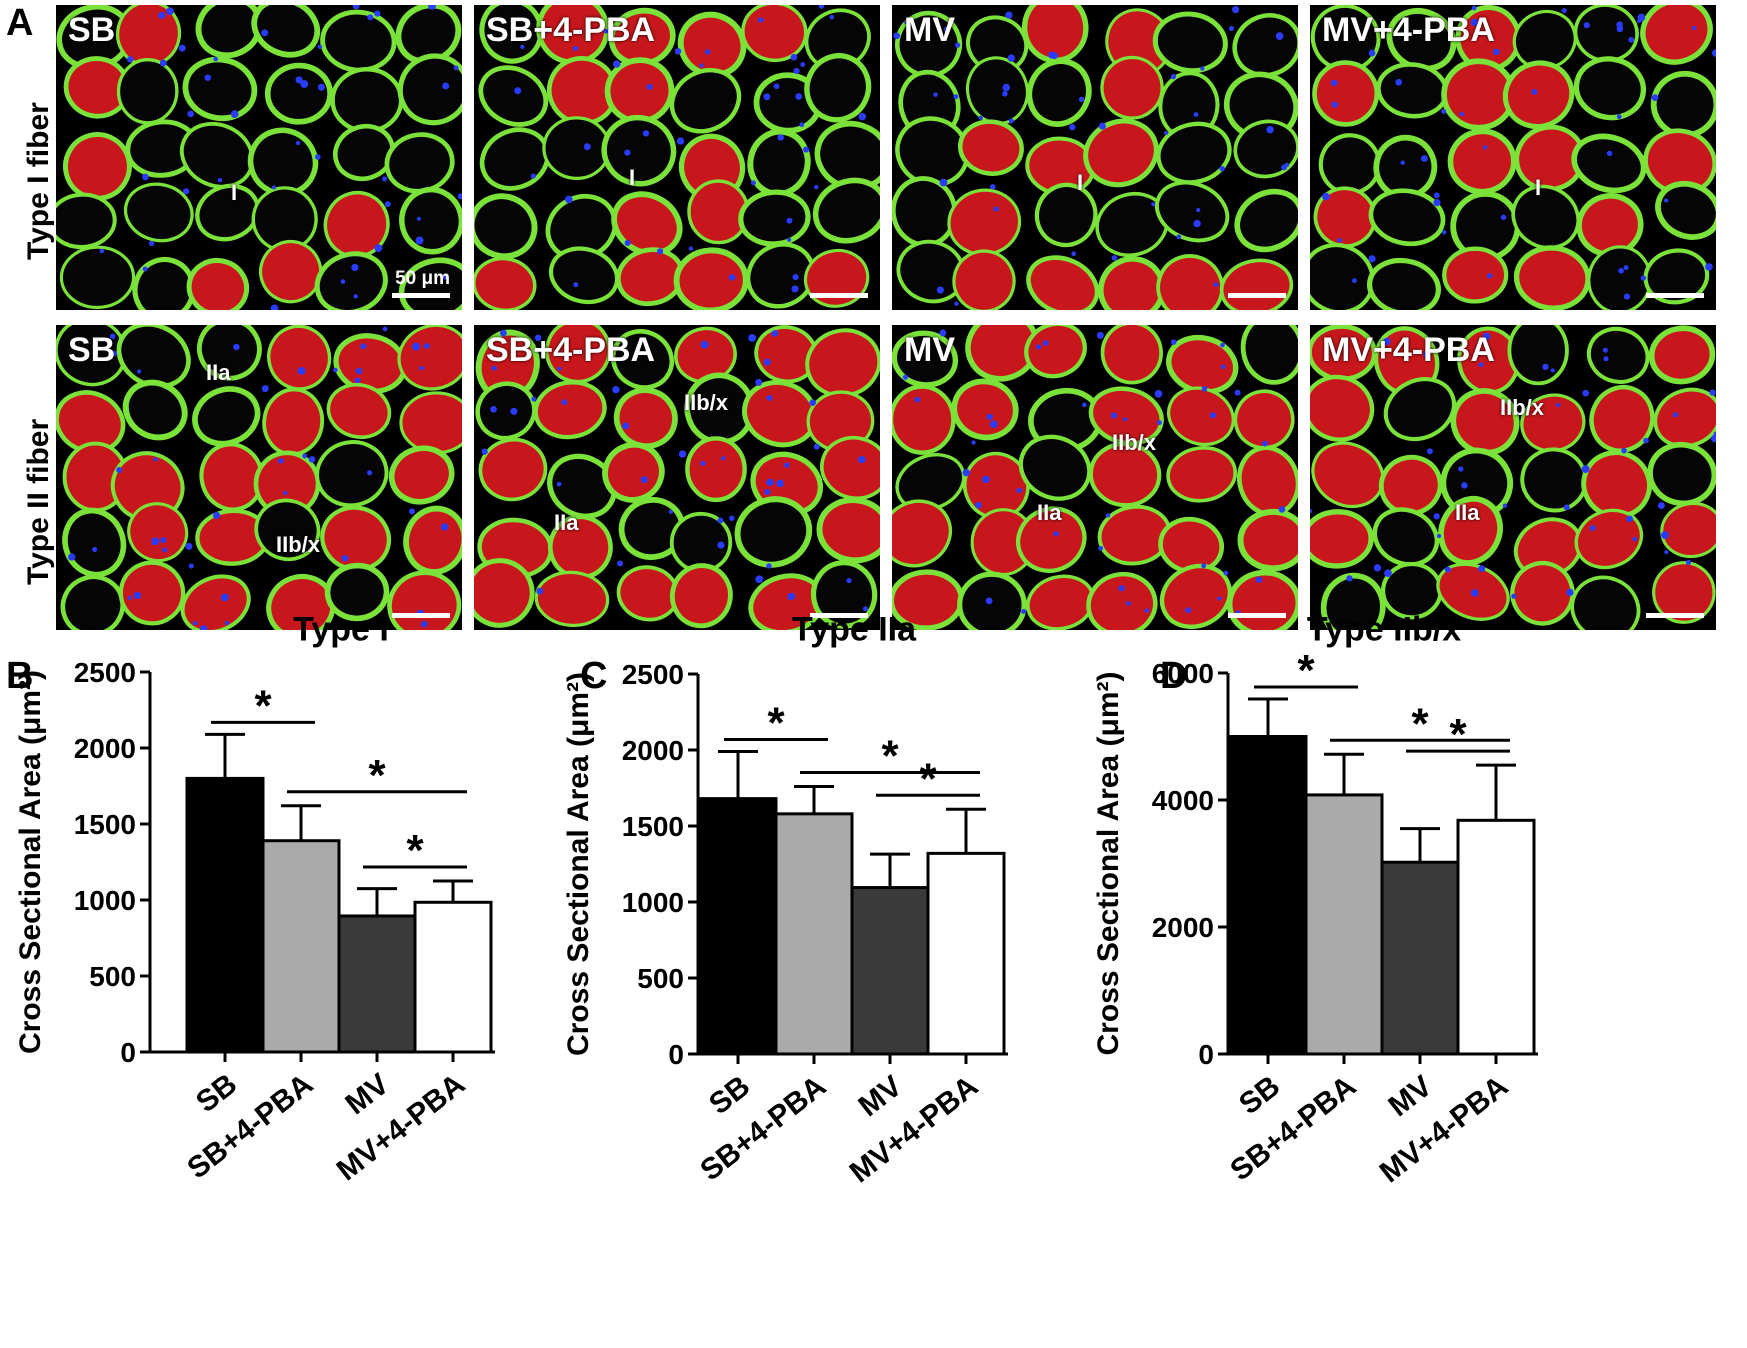 This screenshot has height=1348, width=1747. Describe the element at coordinates (839, 295) in the screenshot. I see `scale-bar` at that location.